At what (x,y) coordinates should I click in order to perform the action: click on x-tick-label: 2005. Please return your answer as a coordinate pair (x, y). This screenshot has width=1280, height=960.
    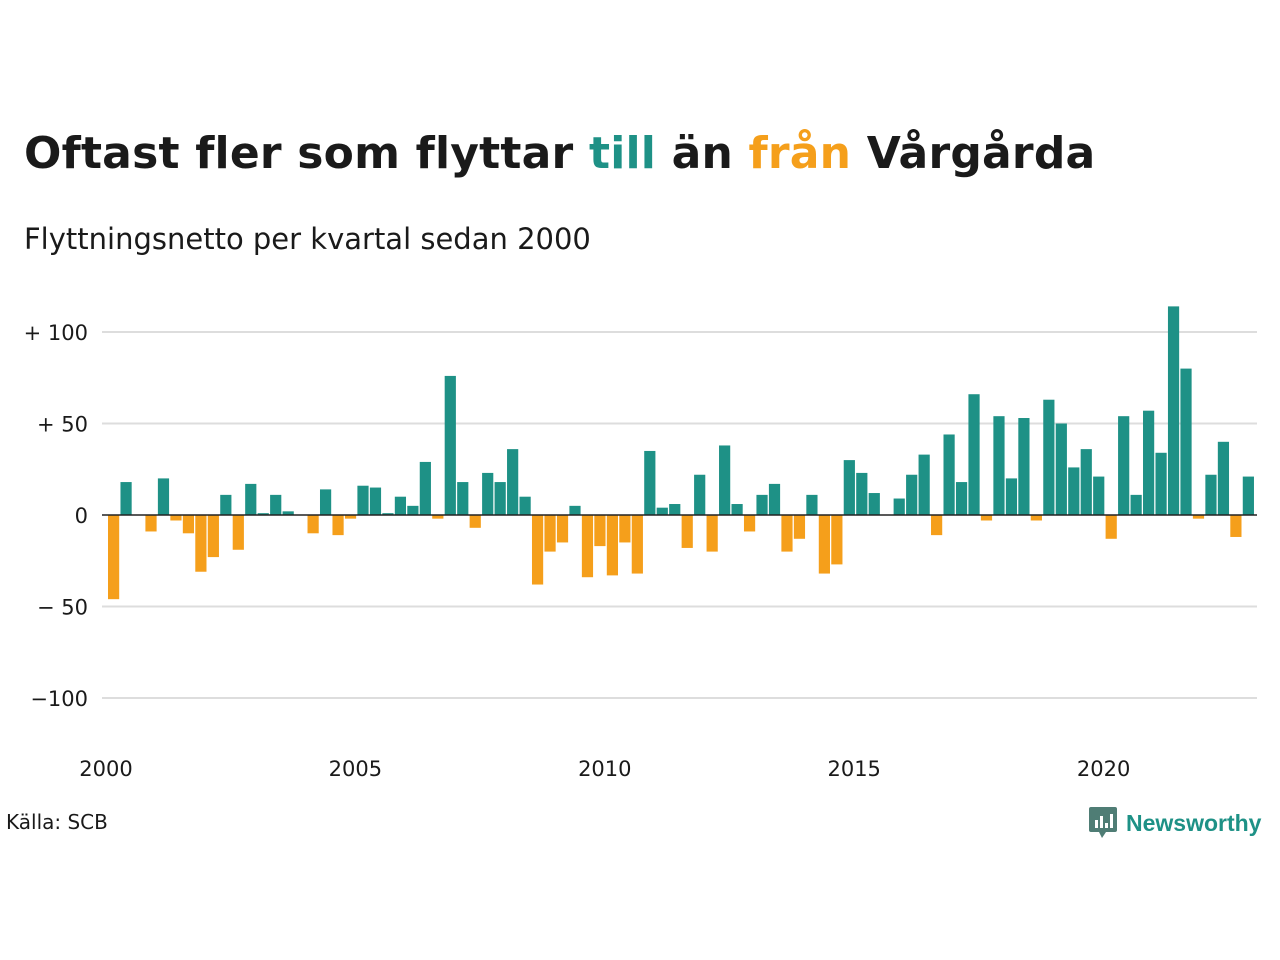
    Looking at the image, I should click on (355, 769).